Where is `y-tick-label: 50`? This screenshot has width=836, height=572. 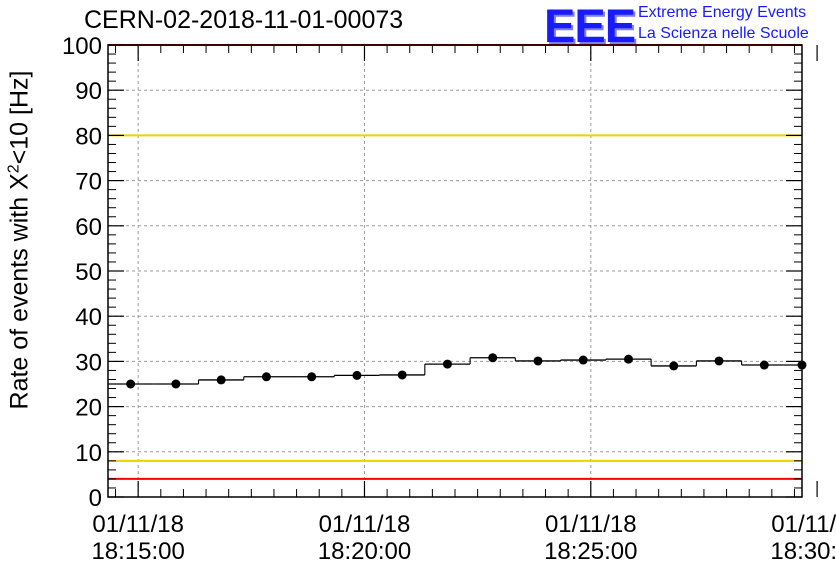 y-tick-label: 50 is located at coordinates (88, 272).